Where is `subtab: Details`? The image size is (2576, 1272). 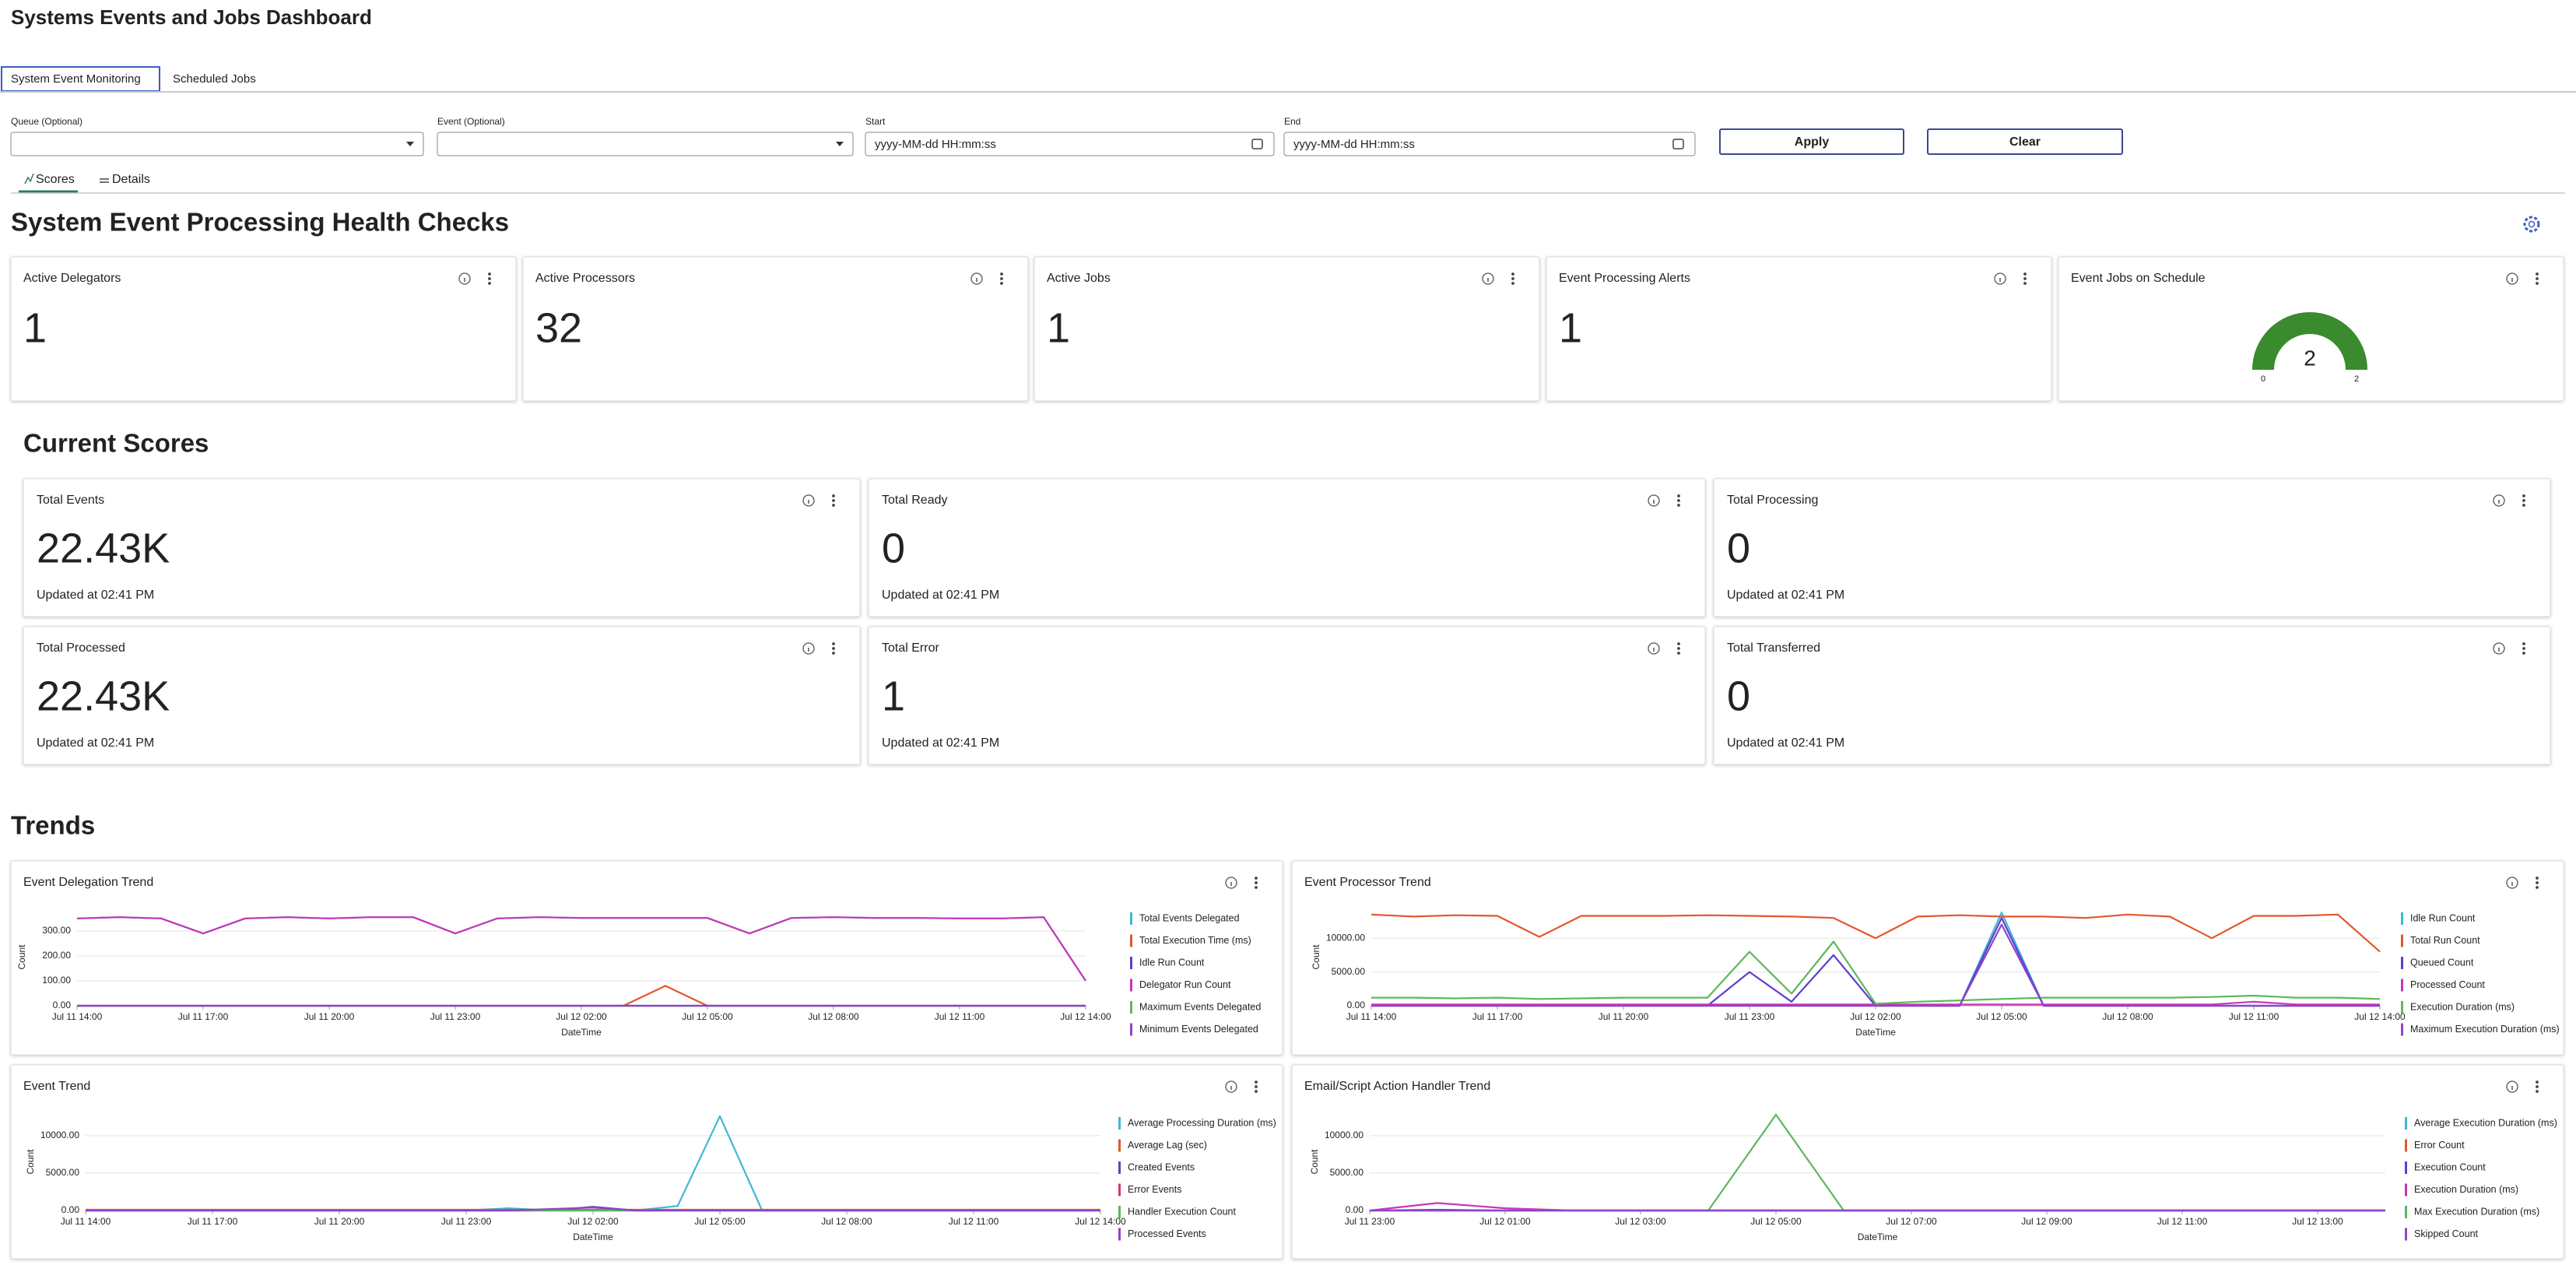 subtab: Details is located at coordinates (131, 179).